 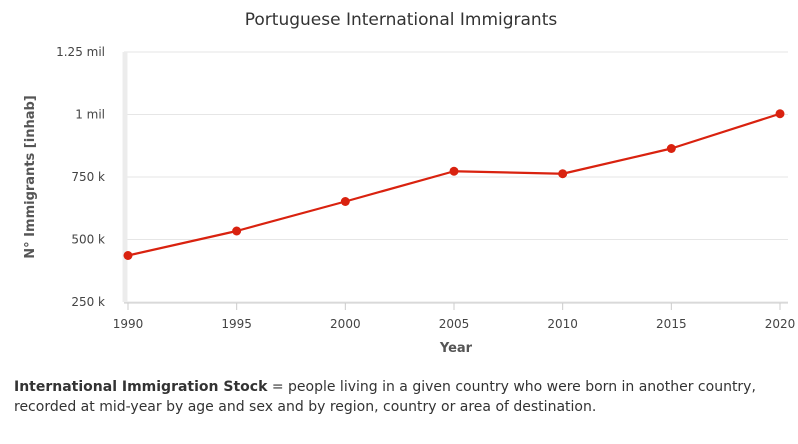 What do you see at coordinates (88, 302) in the screenshot?
I see `y-tick-label: 250 k` at bounding box center [88, 302].